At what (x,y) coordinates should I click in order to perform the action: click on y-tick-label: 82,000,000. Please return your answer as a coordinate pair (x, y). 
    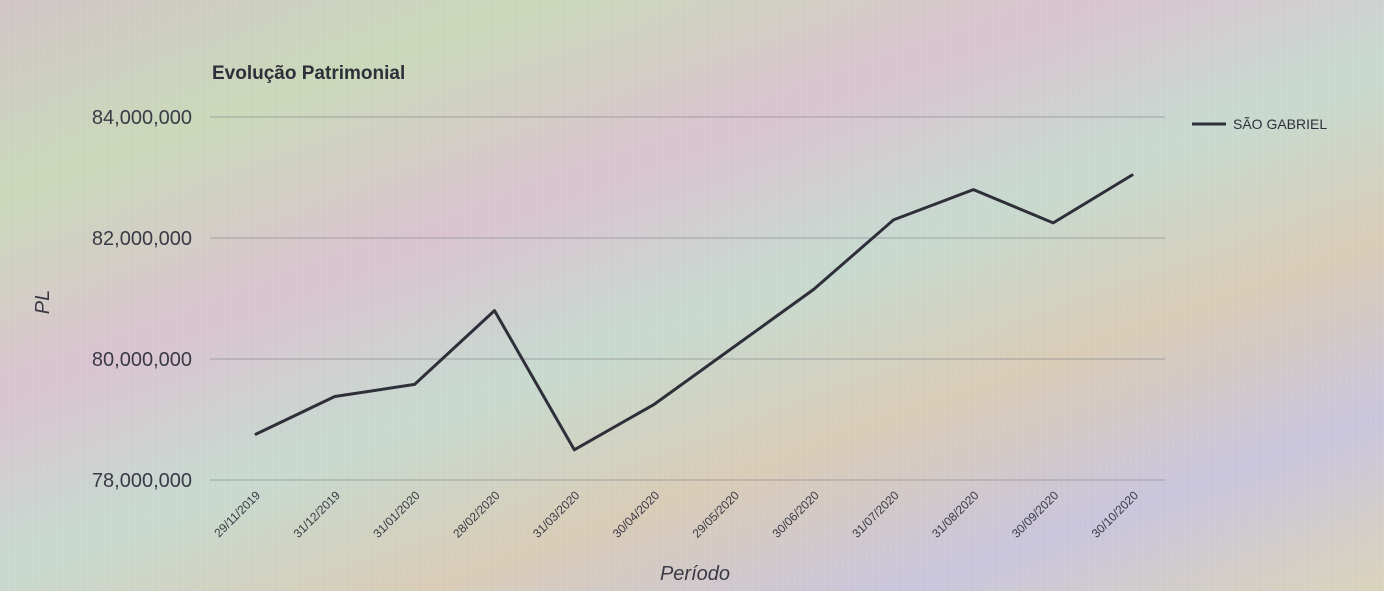
    Looking at the image, I should click on (142, 239).